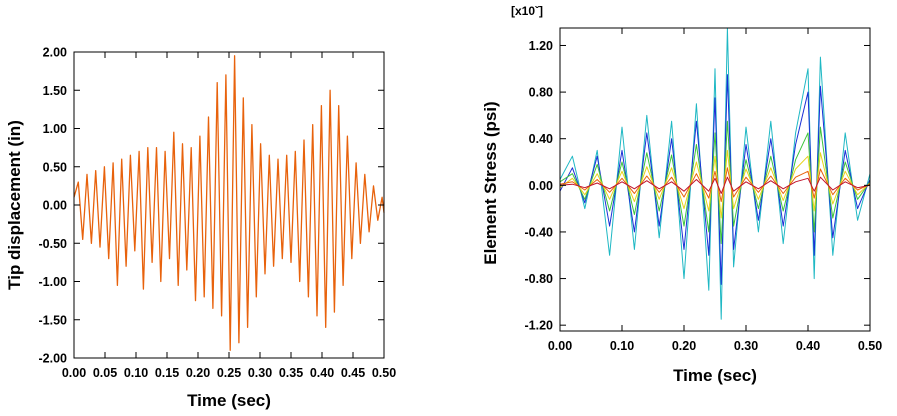 The height and width of the screenshot is (416, 897). What do you see at coordinates (715, 375) in the screenshot?
I see `element-stress-x-axis-label: Time (sec)` at bounding box center [715, 375].